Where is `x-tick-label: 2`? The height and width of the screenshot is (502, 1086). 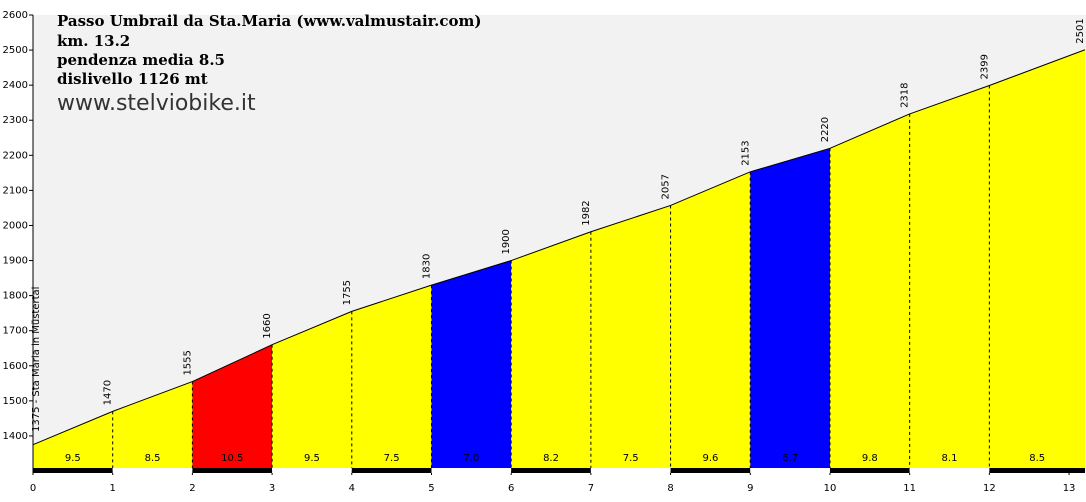 x-tick-label: 2 is located at coordinates (192, 488).